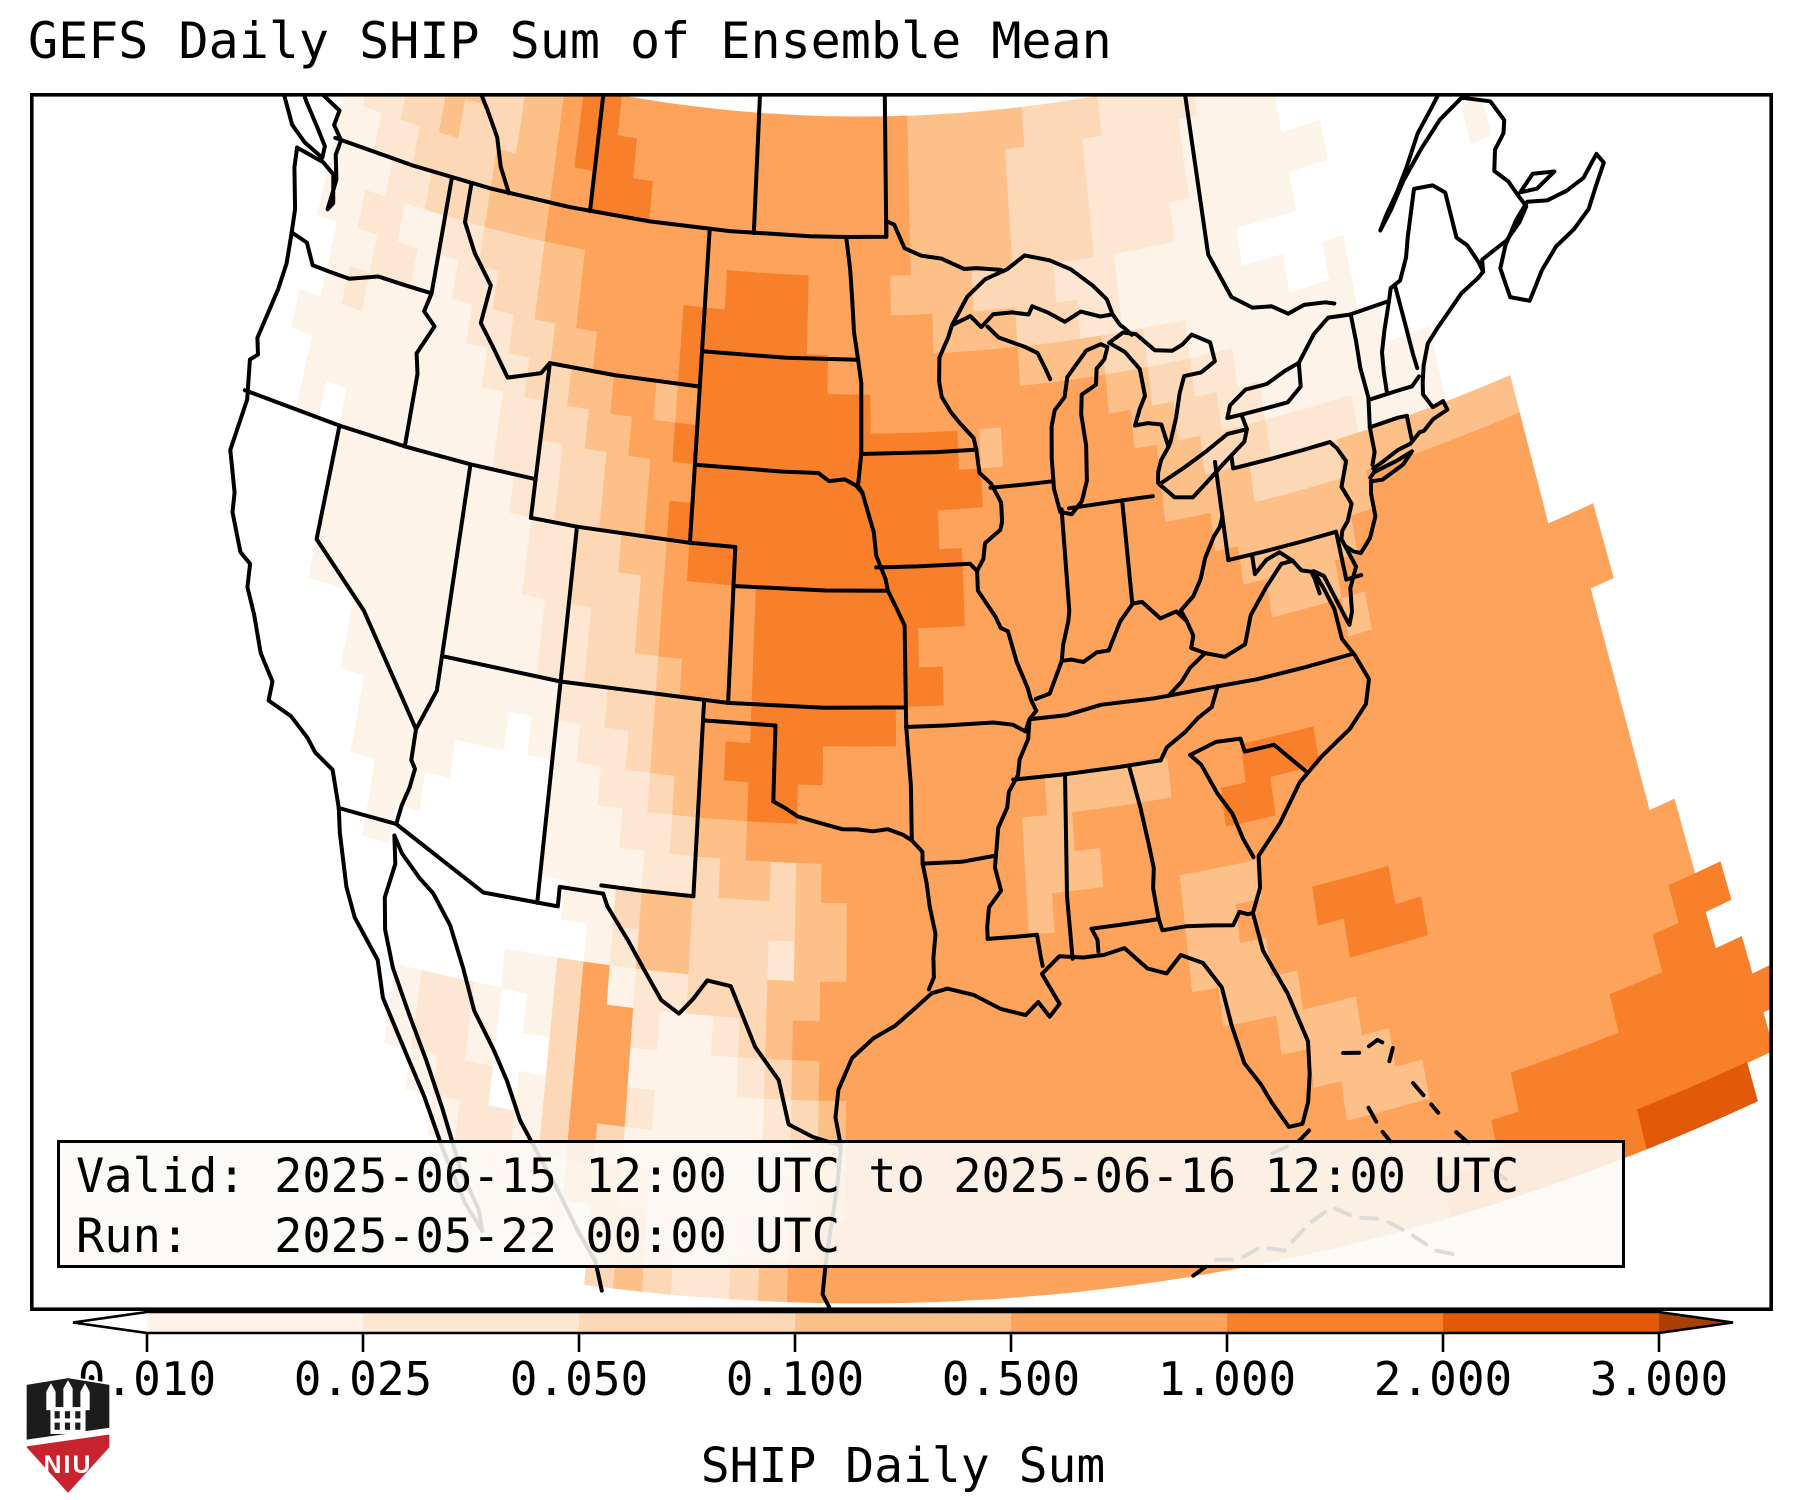  What do you see at coordinates (110, 1322) in the screenshot?
I see `colorbar-under-arrow` at bounding box center [110, 1322].